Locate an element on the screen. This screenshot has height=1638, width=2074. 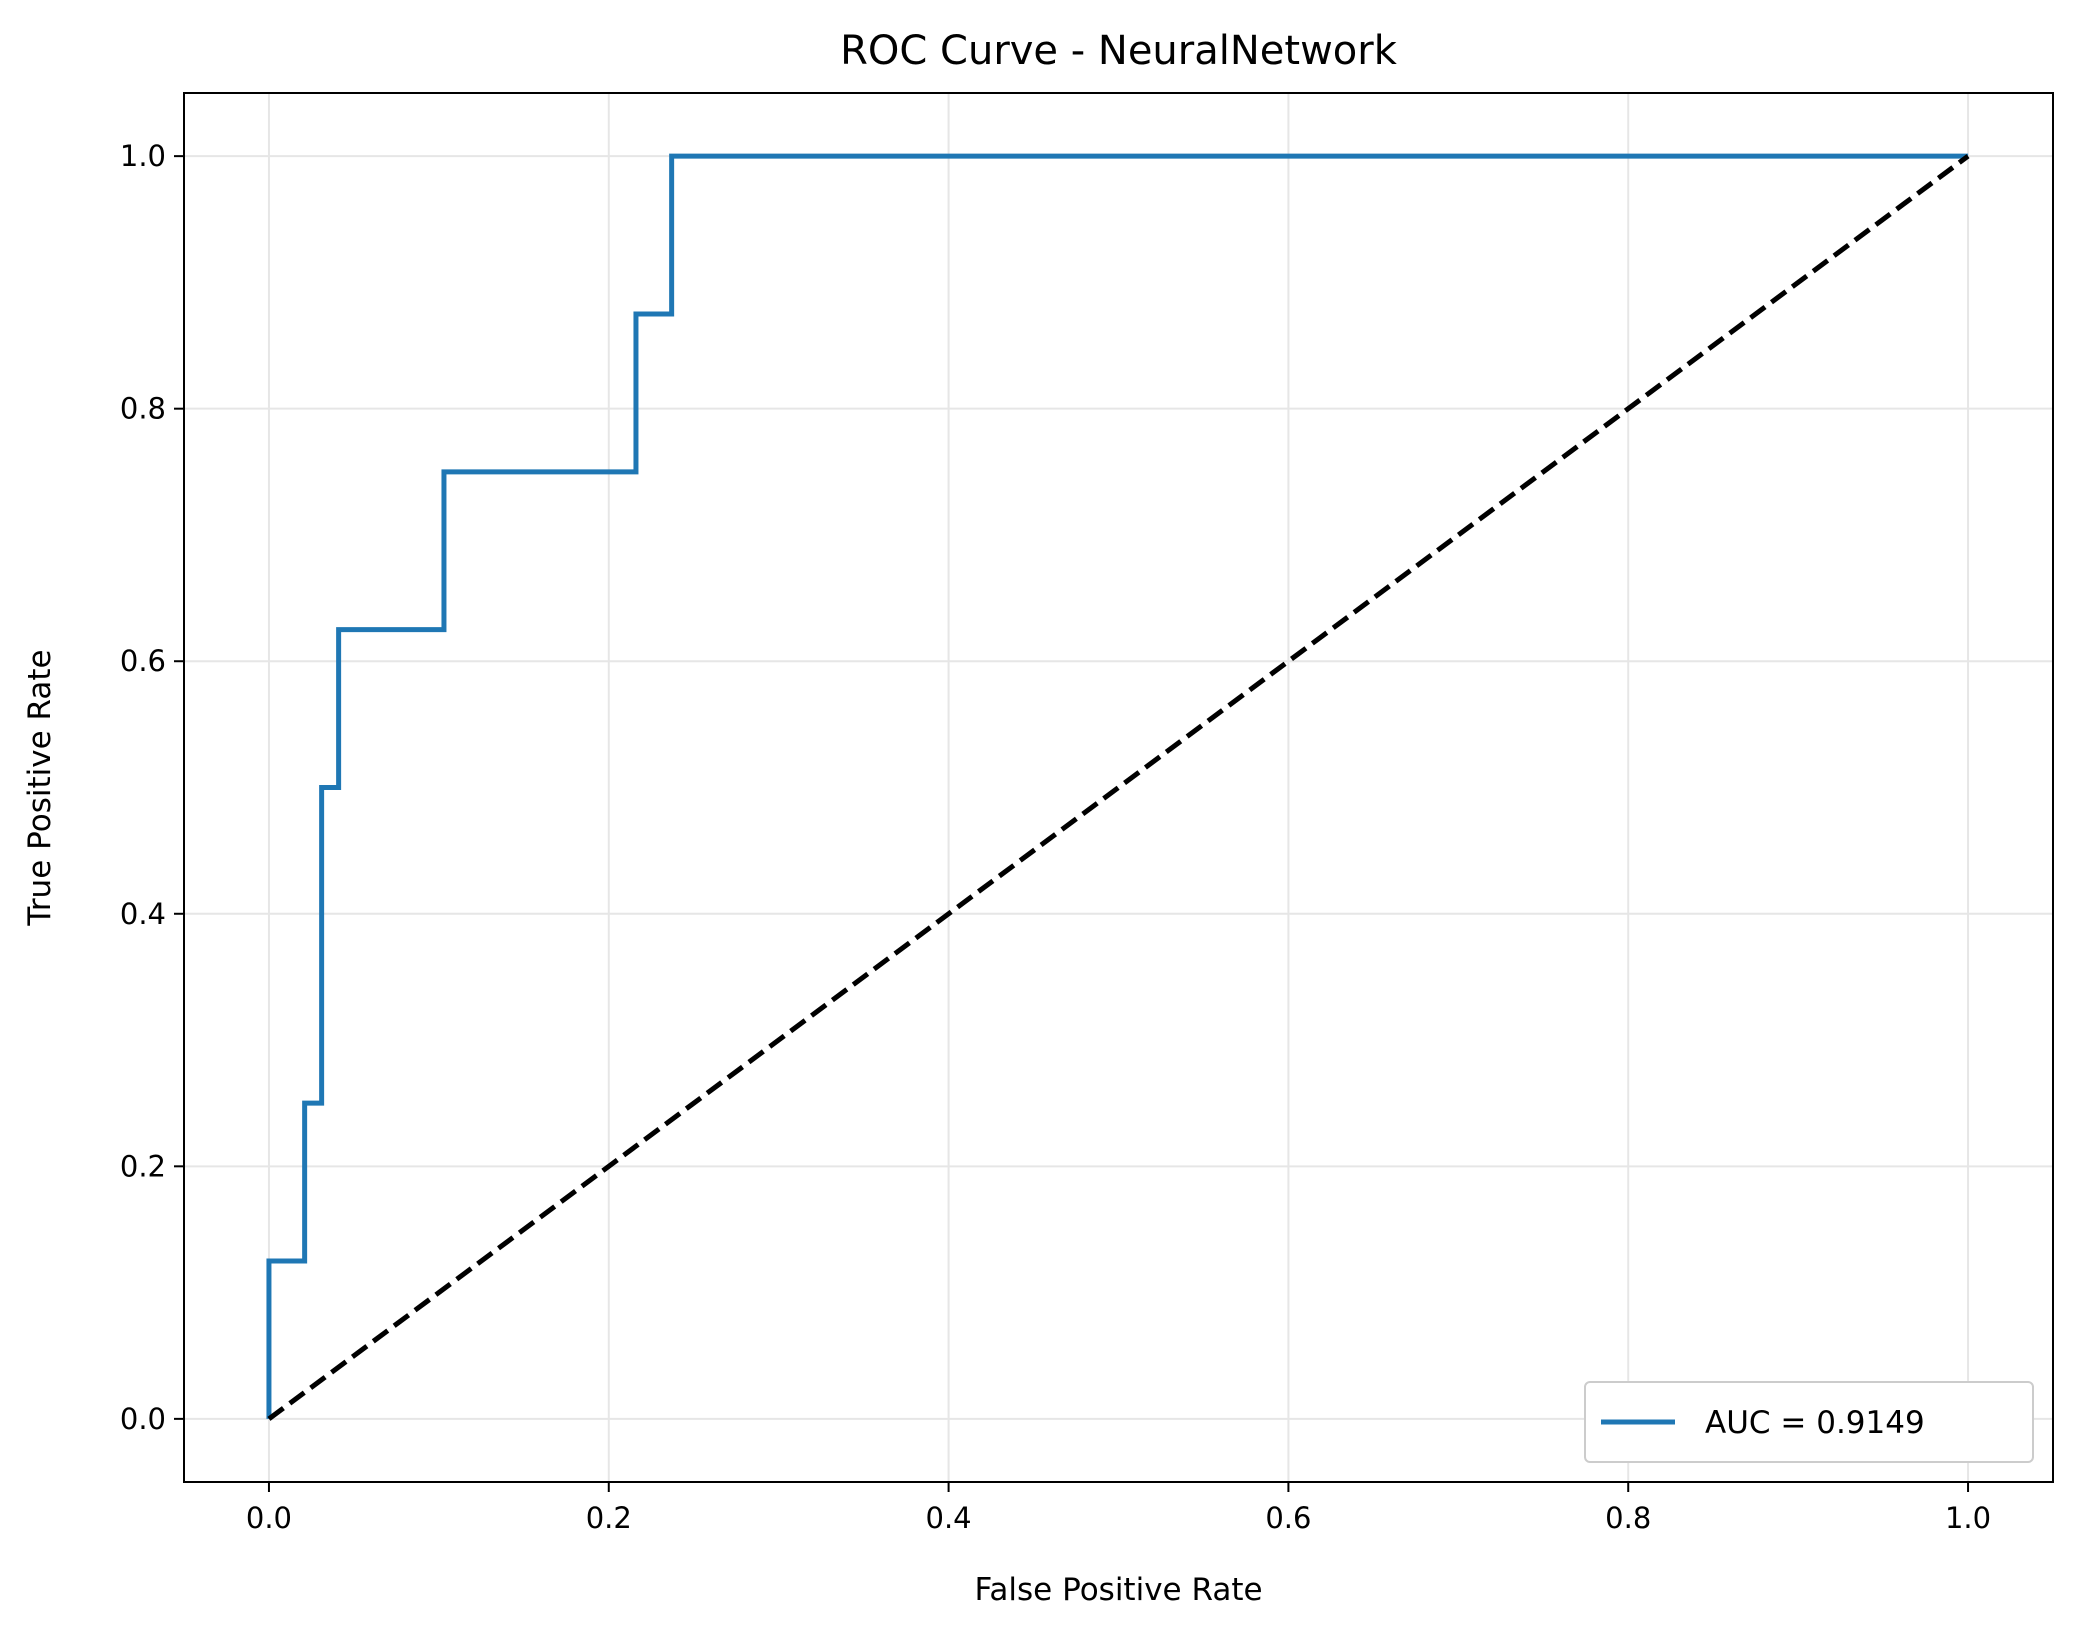
x-tick-label-0: 0.0 is located at coordinates (269, 1518).